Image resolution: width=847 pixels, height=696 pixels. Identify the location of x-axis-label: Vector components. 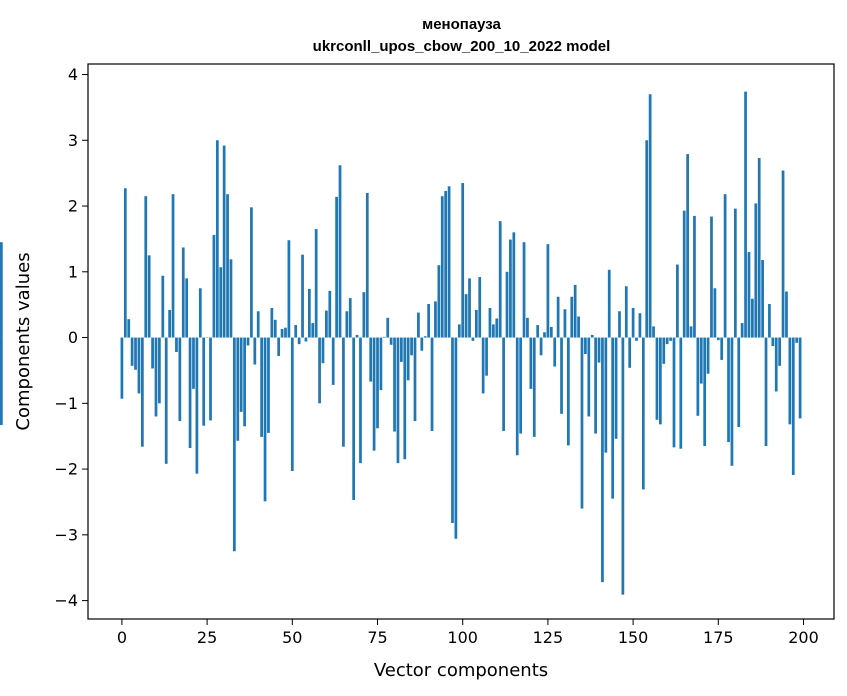
(461, 670).